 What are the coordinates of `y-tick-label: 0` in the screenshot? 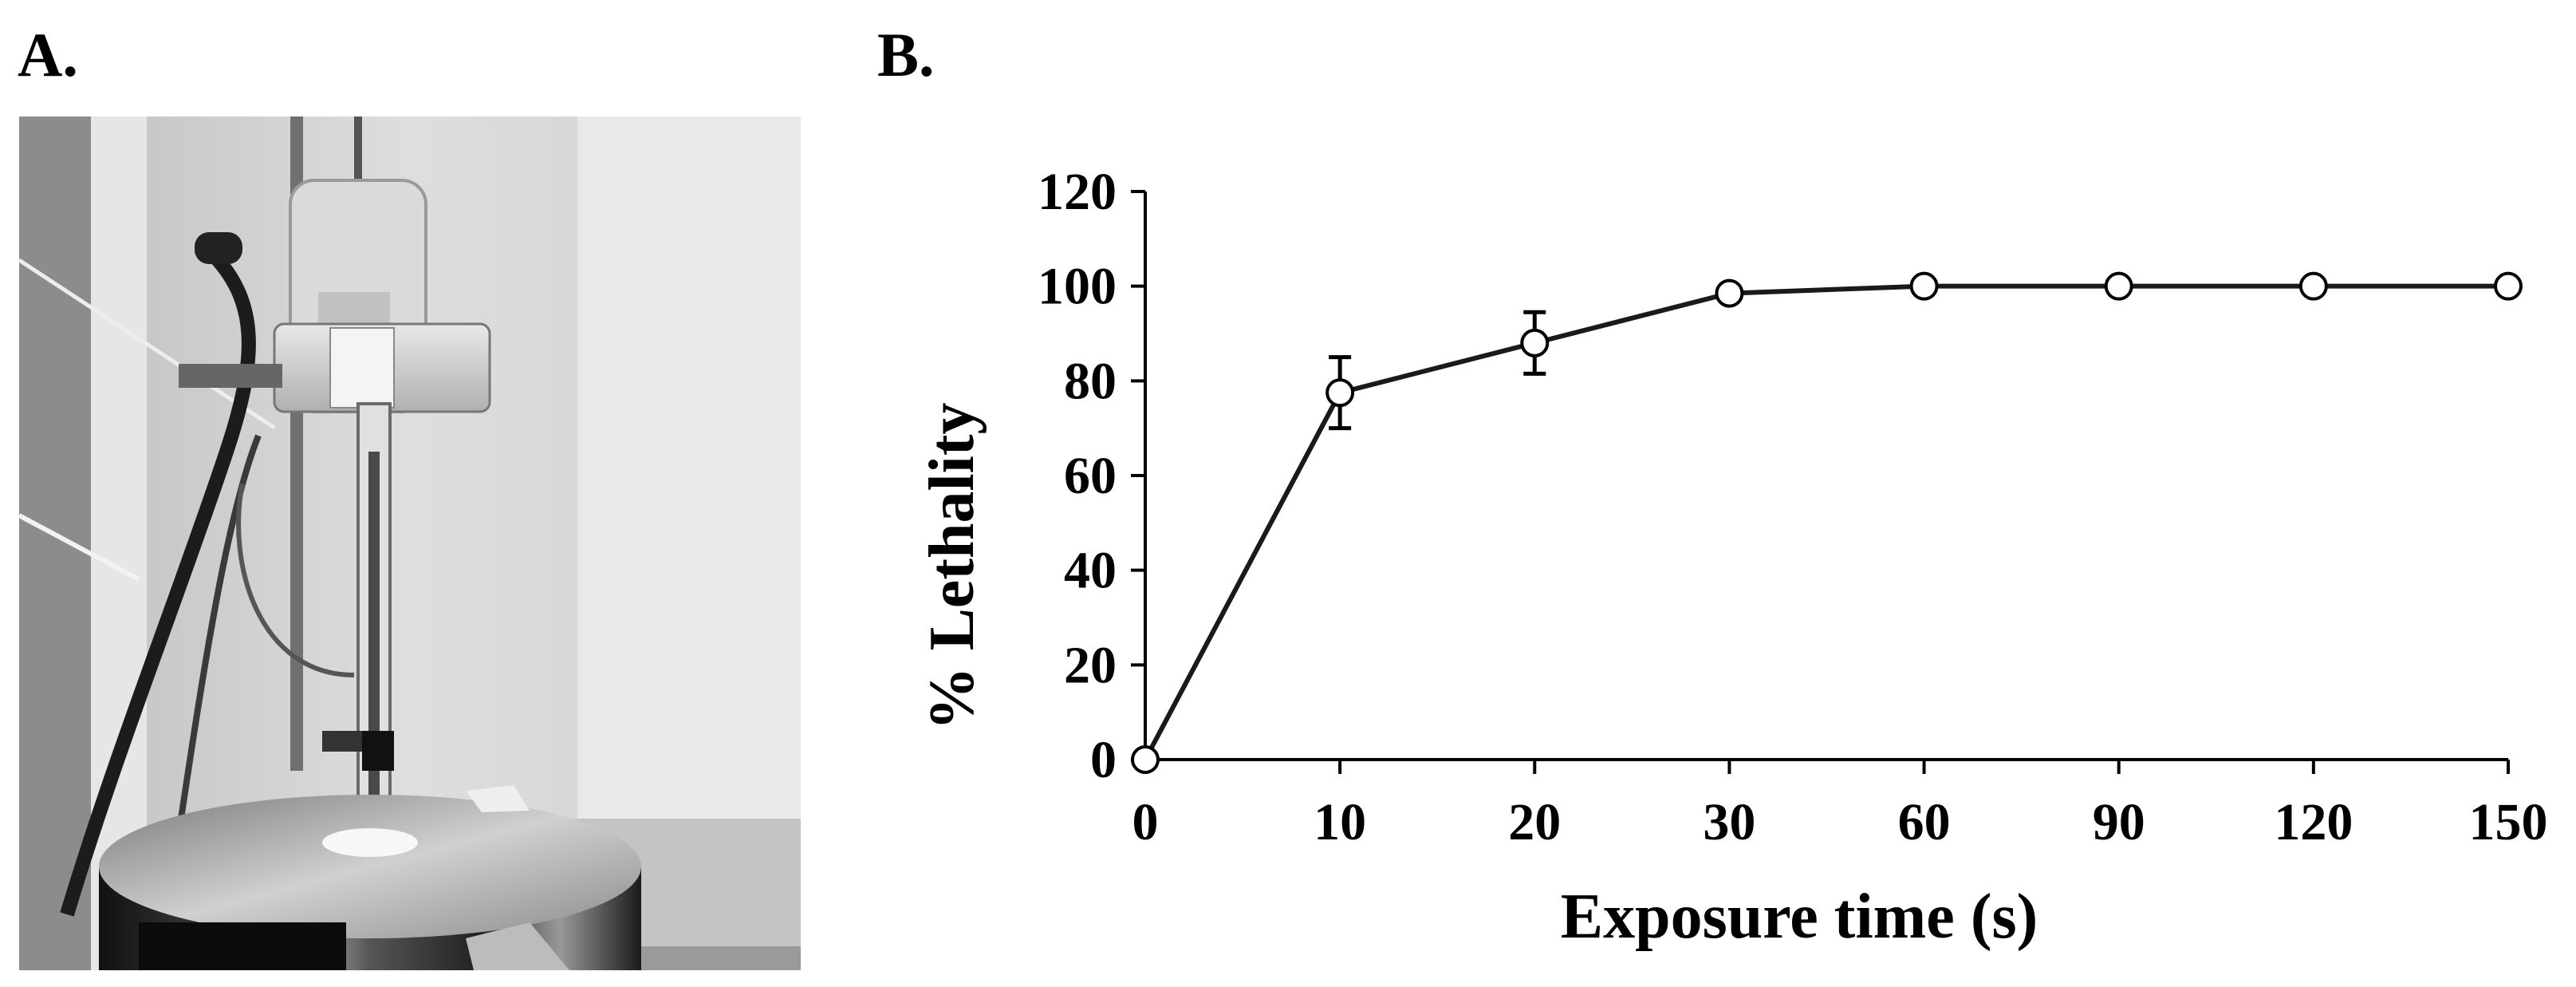 It's located at (1103, 760).